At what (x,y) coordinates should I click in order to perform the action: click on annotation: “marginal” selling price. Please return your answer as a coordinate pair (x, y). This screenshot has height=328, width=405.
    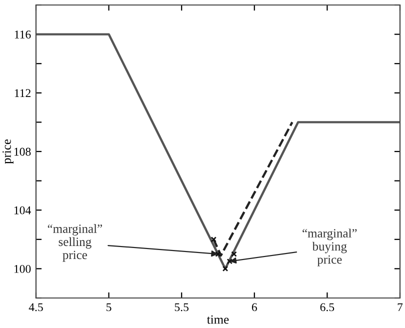
    Looking at the image, I should click on (75, 243).